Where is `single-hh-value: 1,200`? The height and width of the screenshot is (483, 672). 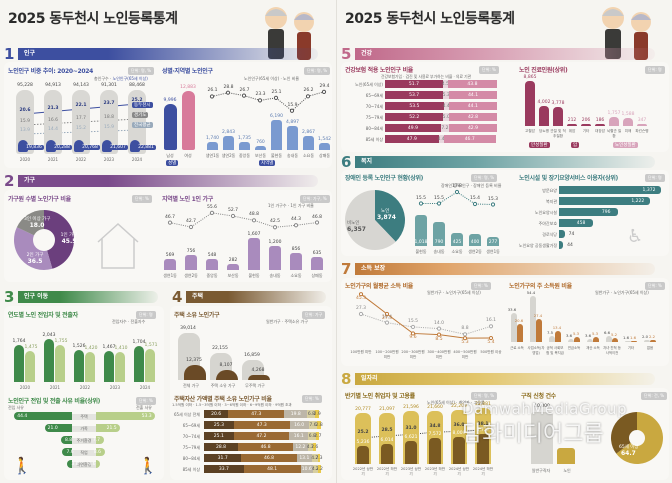
single-hh-value: 1,200 is located at coordinates (275, 242).